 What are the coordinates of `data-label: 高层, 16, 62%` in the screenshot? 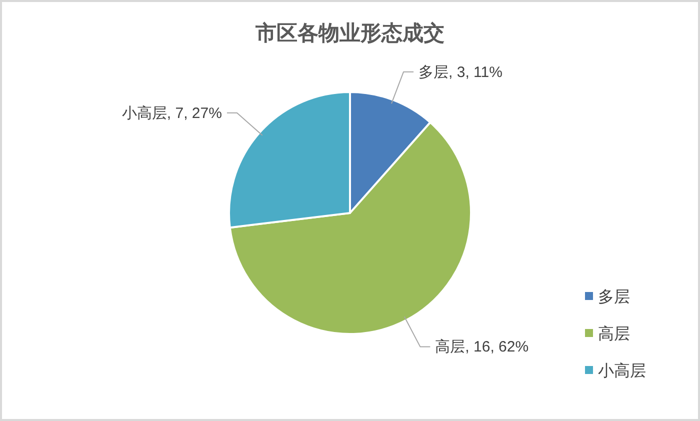 It's located at (482, 347).